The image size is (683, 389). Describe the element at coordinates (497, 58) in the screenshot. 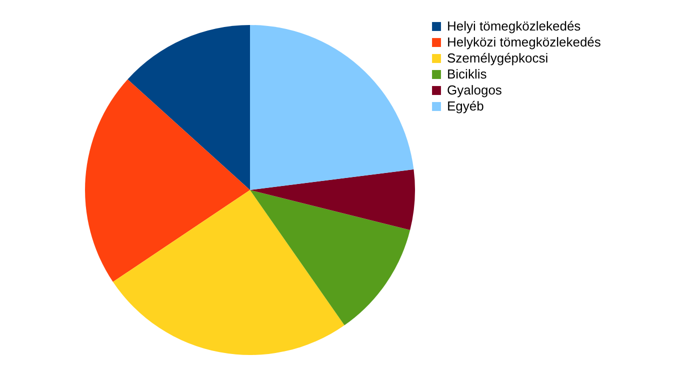

I see `legend-label: Személygépkocsi` at that location.